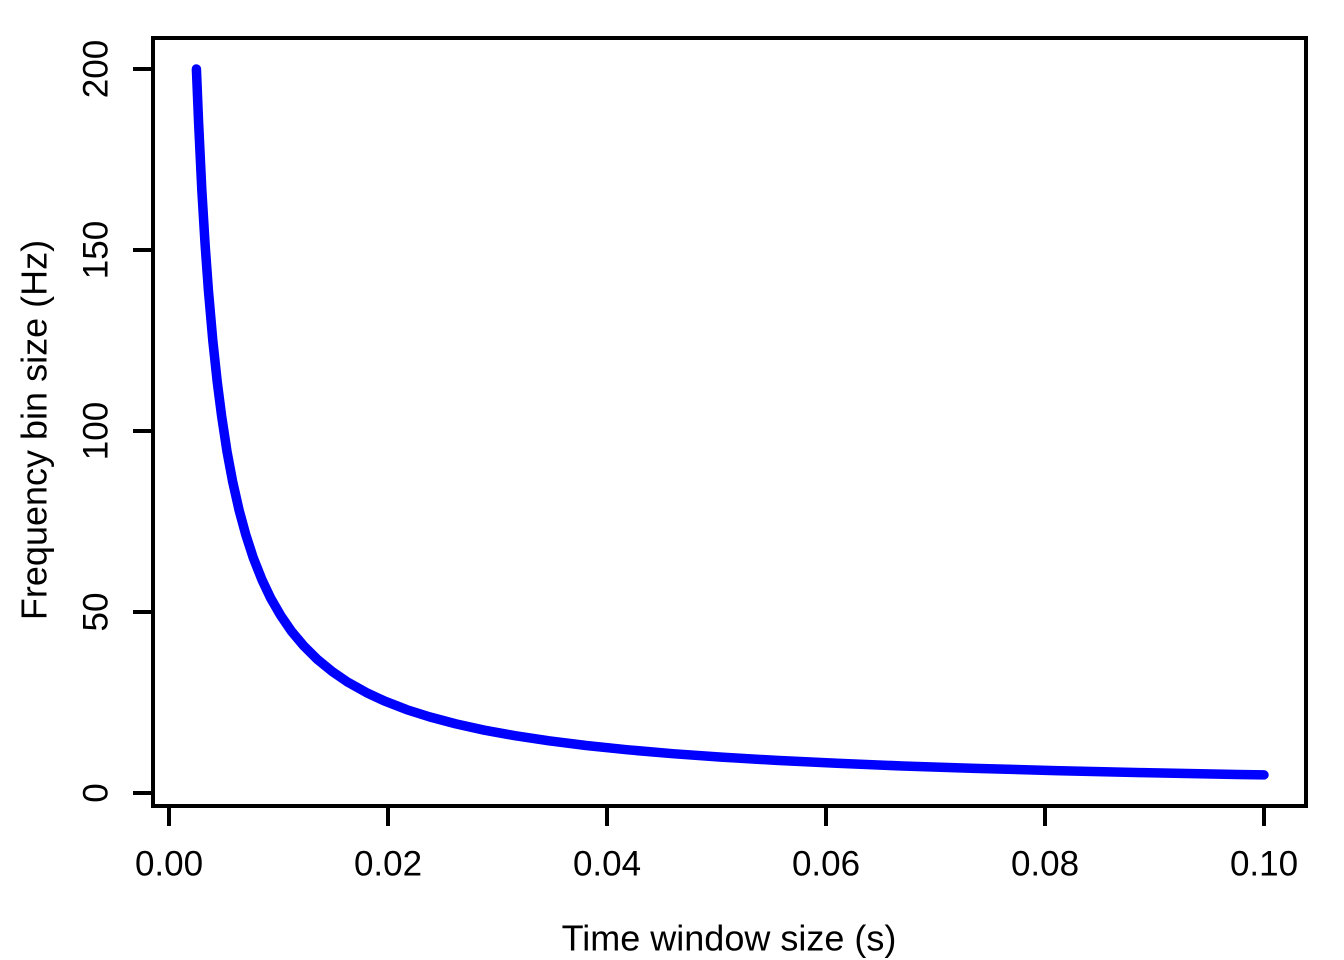 This screenshot has height=960, width=1344. I want to click on y-tick-label: 100, so click(96, 431).